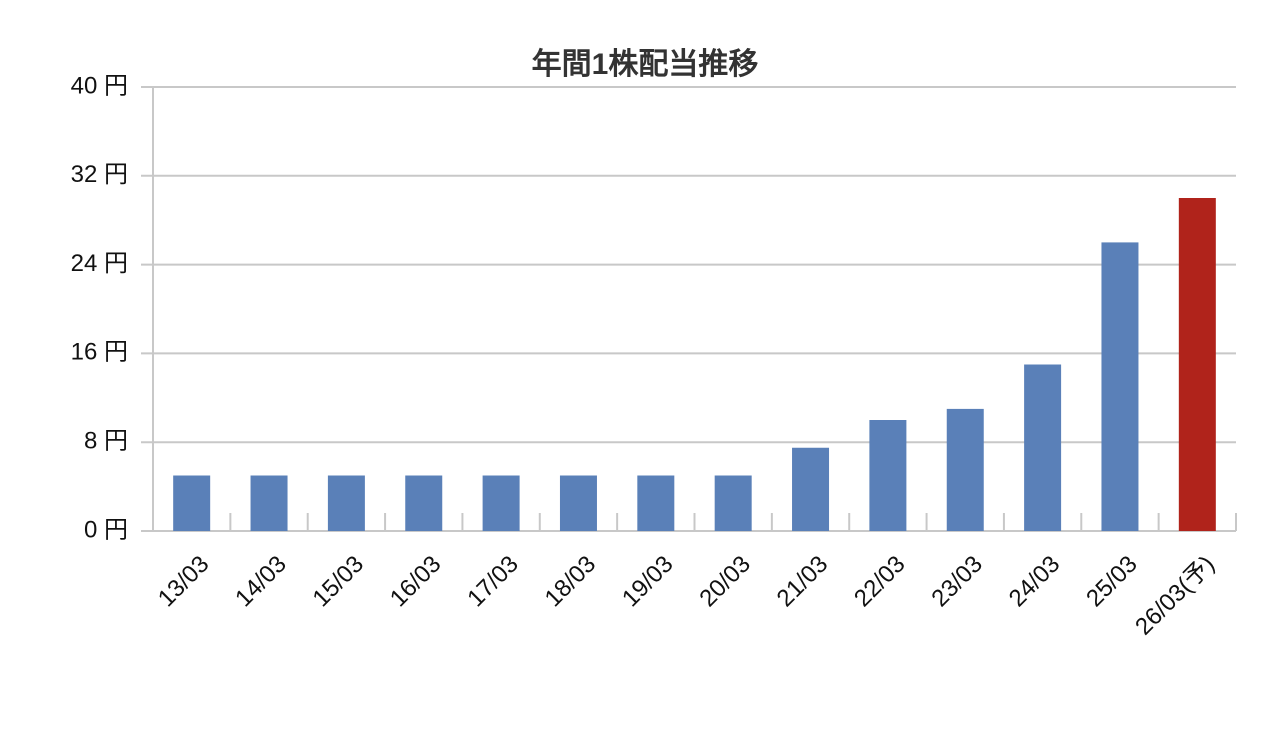  I want to click on x-tick-label: 26/03(予), so click(1175, 596).